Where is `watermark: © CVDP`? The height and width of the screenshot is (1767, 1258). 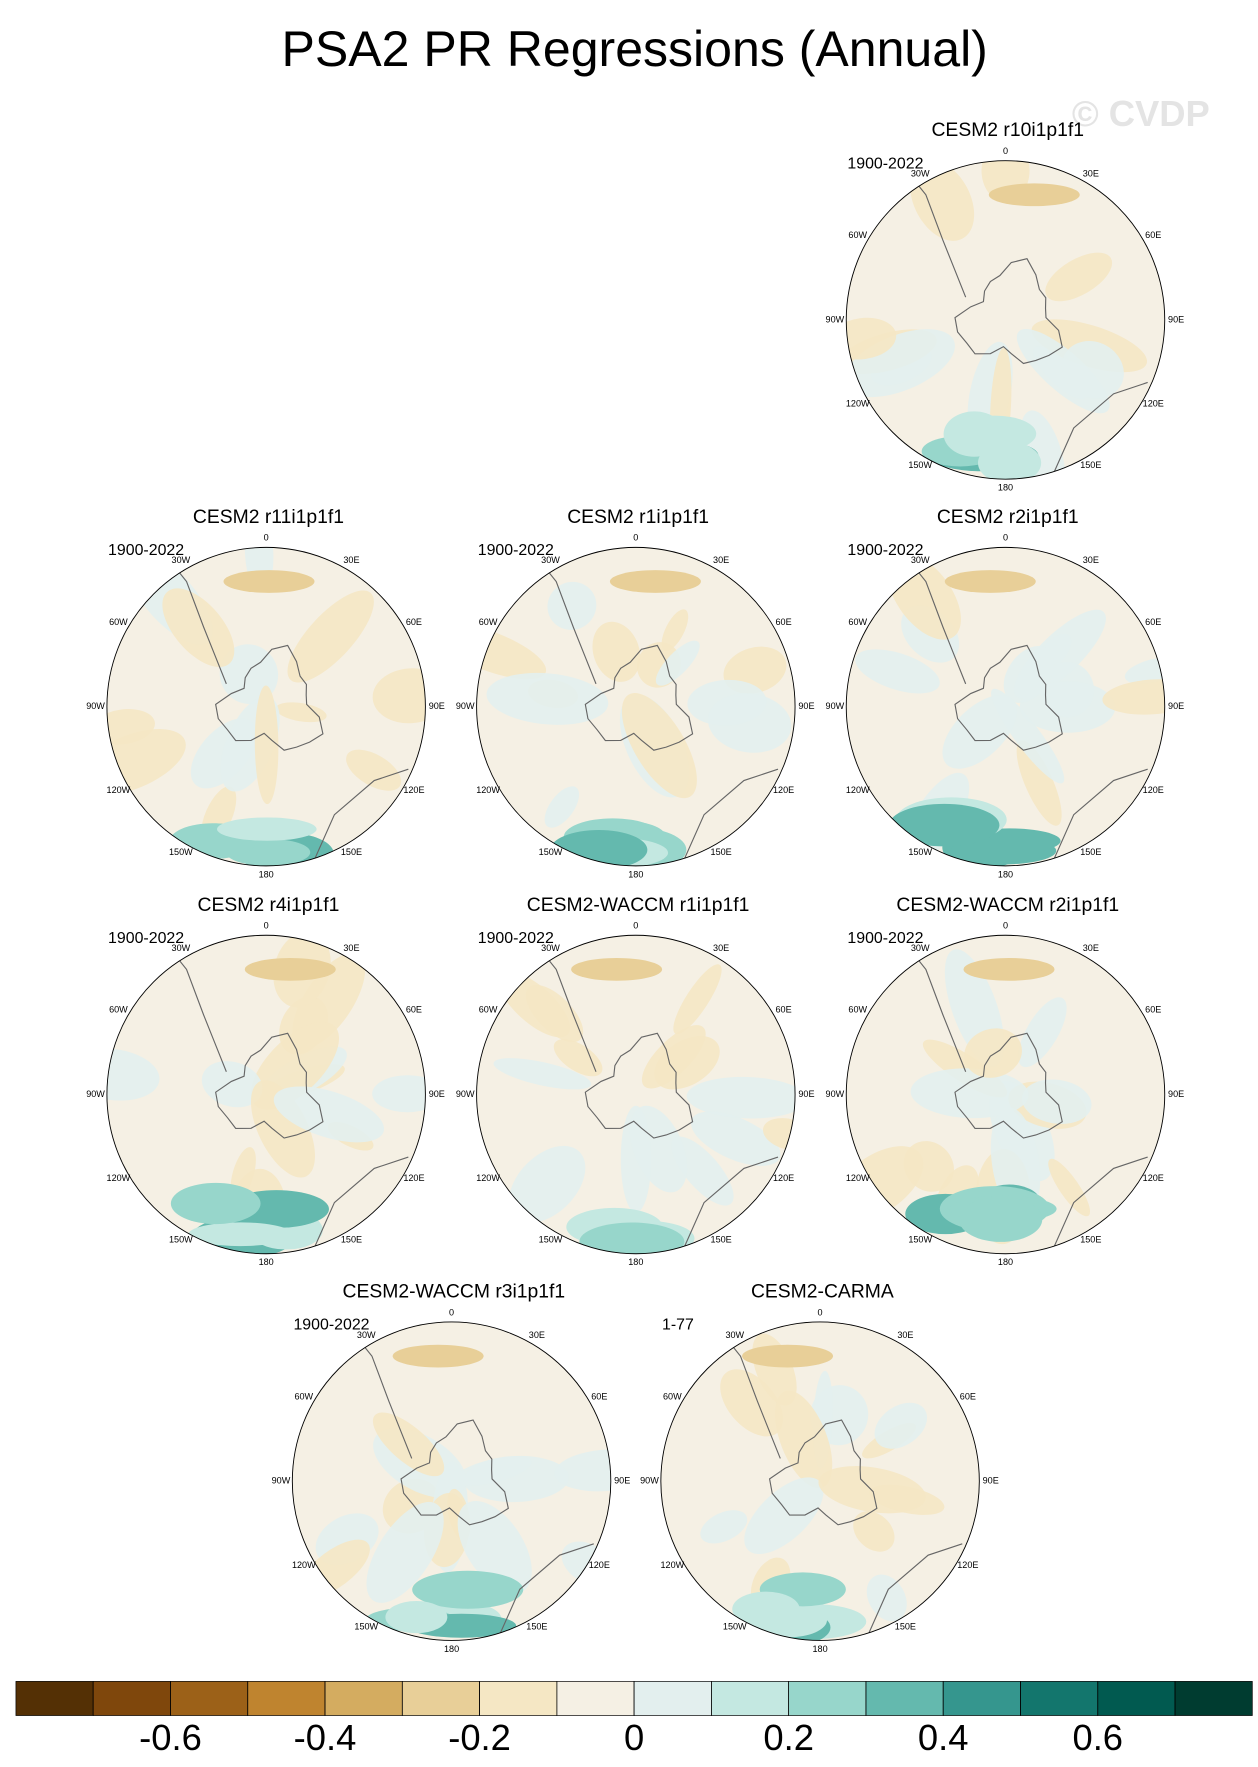
watermark: © CVDP is located at coordinates (1141, 113).